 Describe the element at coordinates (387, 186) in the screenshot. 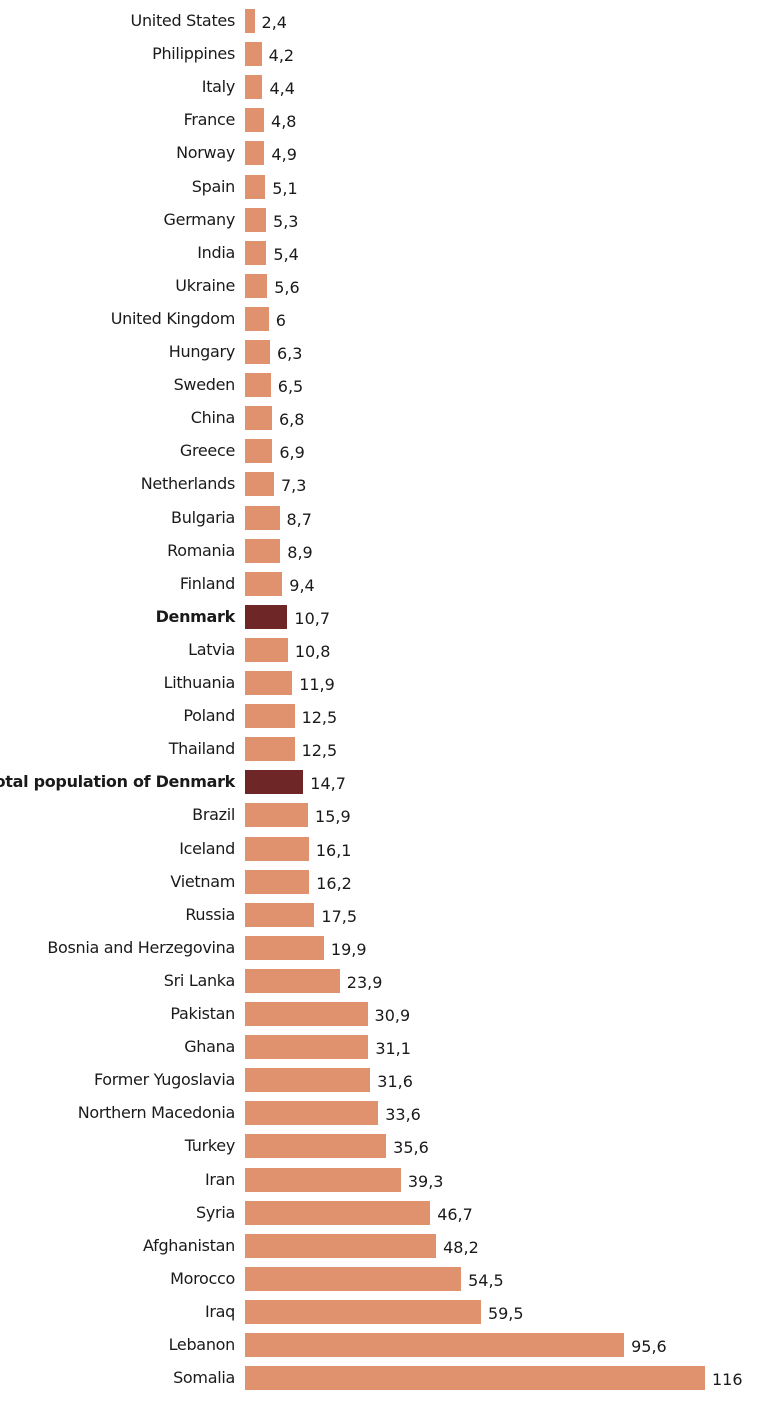

I see `bar-row: Spain 5,1` at that location.